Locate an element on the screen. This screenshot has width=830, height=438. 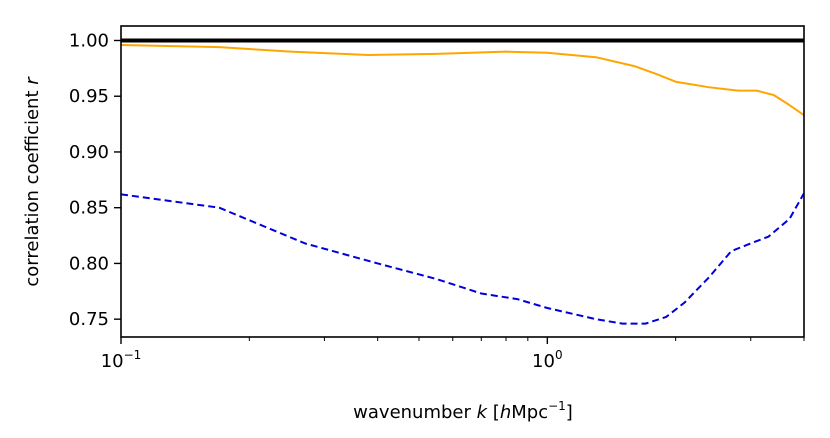
x-tick-label: 10⁰ is located at coordinates (547, 360).